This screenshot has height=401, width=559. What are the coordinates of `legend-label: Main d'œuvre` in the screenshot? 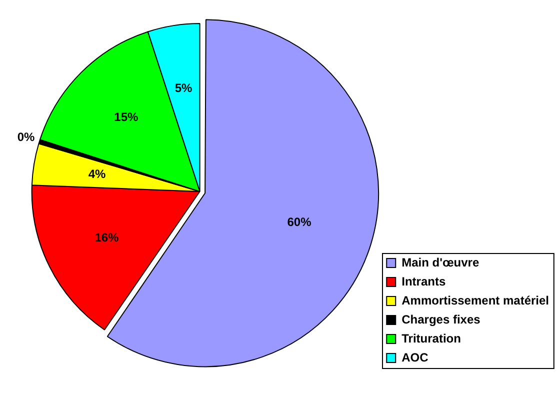 It's located at (441, 262).